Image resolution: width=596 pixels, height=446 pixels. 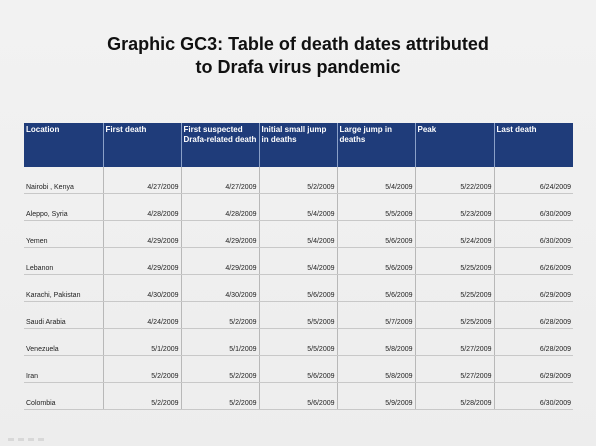 I want to click on column-header-peak: Peak, so click(x=455, y=145).